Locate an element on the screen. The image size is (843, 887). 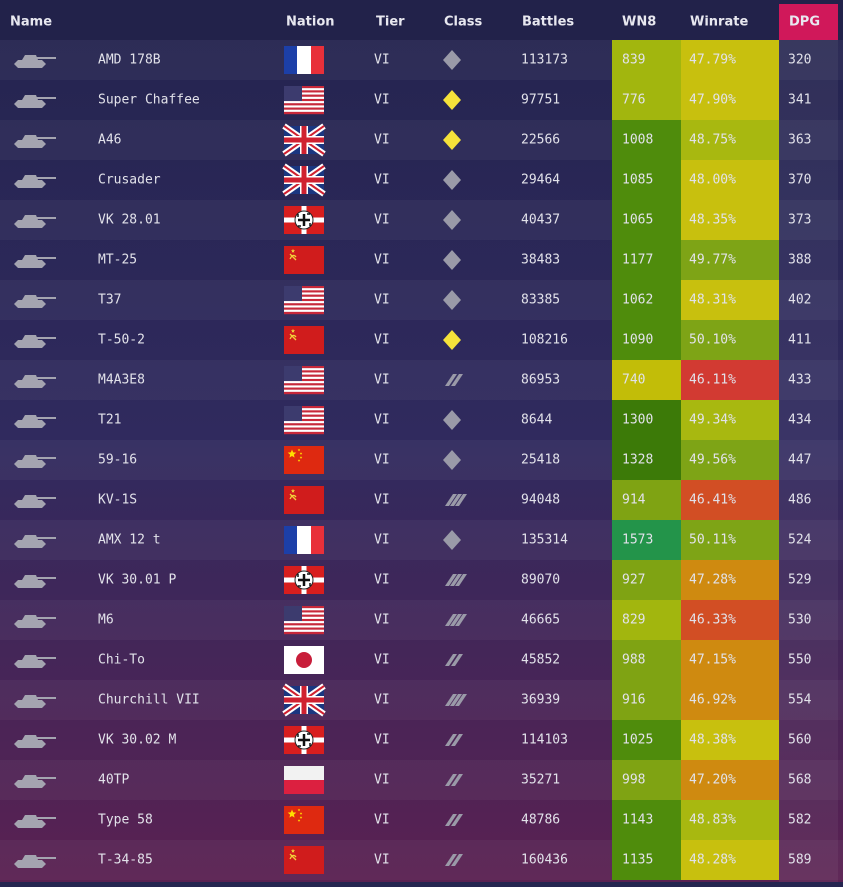
battles: 114103 is located at coordinates (544, 740).